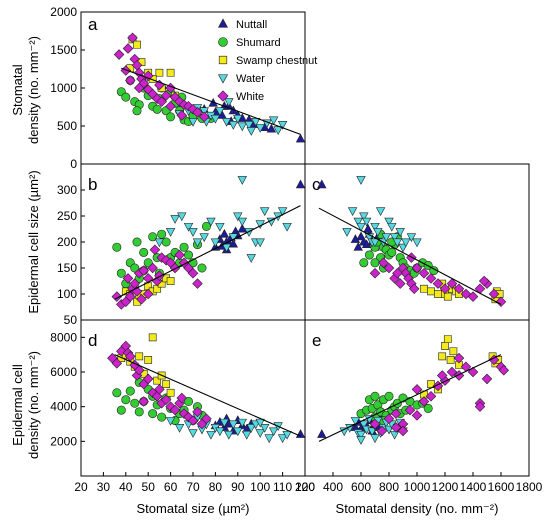 Image resolution: width=550 pixels, height=524 pixels. What do you see at coordinates (33, 90) in the screenshot?
I see `ylabel-a-line2: density (no. mm⁻²)` at bounding box center [33, 90].